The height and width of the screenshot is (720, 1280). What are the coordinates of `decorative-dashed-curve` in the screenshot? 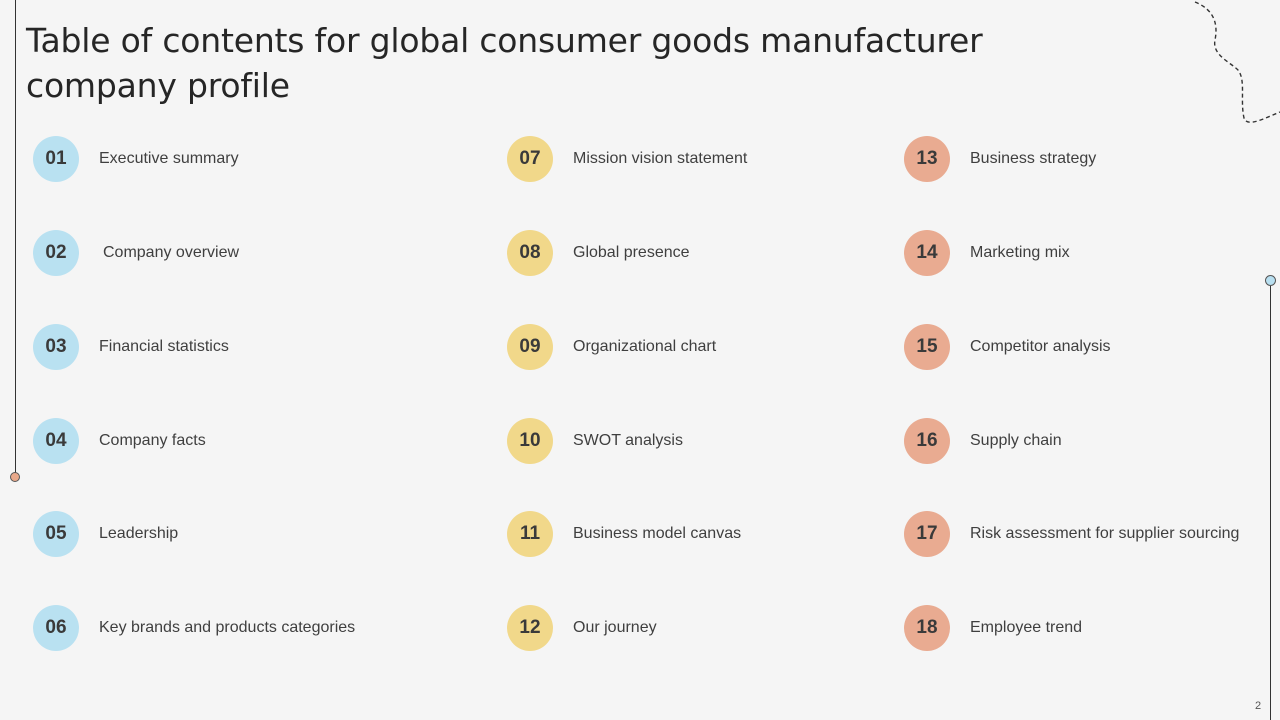 It's located at (1237, 62).